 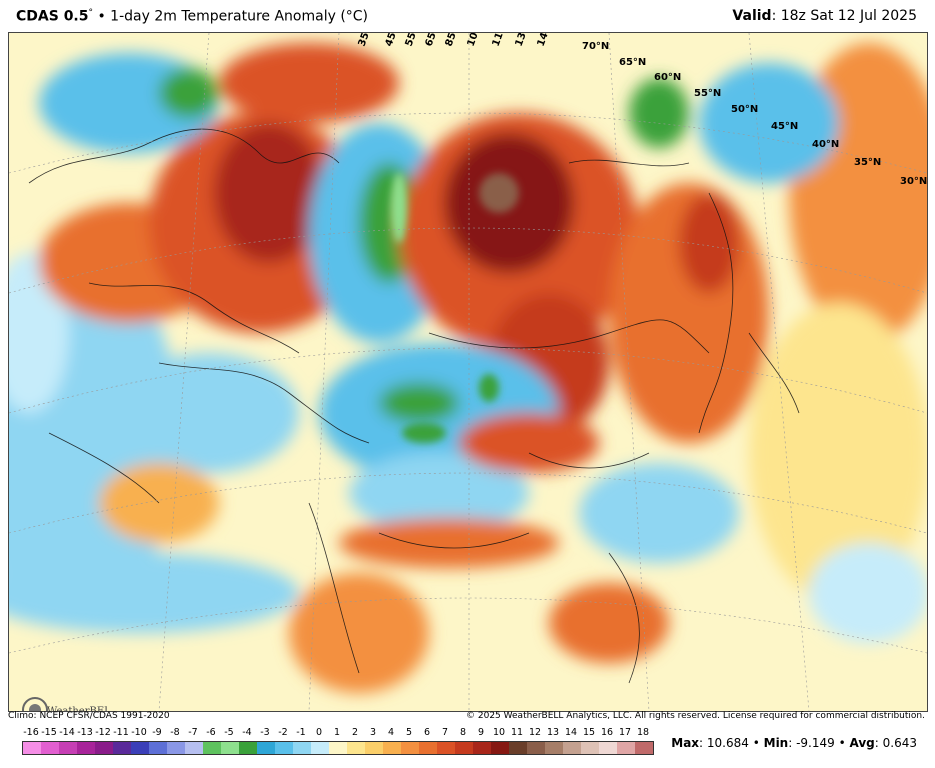 What do you see at coordinates (337, 732) in the screenshot?
I see `colorbar-tick-label: 1` at bounding box center [337, 732].